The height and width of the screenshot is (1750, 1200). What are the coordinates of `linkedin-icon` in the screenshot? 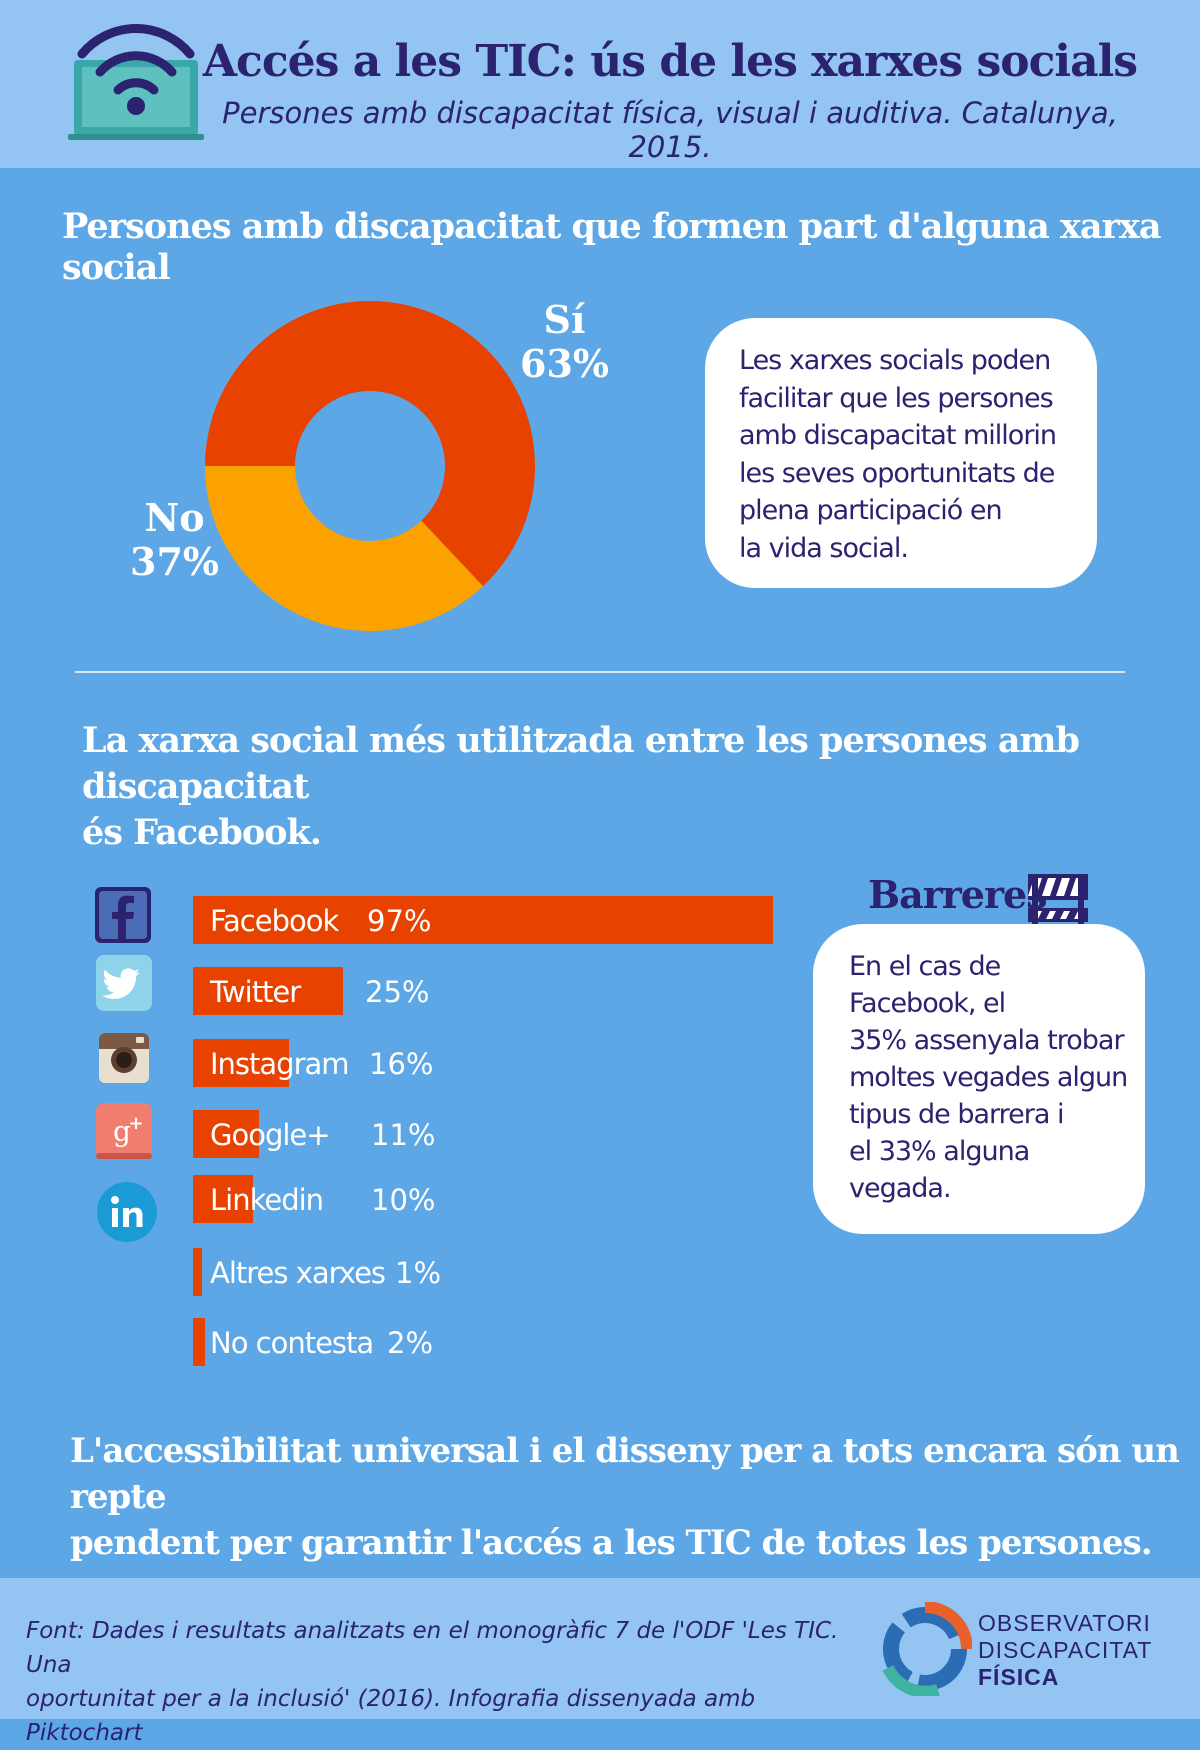 It's located at (127, 1212).